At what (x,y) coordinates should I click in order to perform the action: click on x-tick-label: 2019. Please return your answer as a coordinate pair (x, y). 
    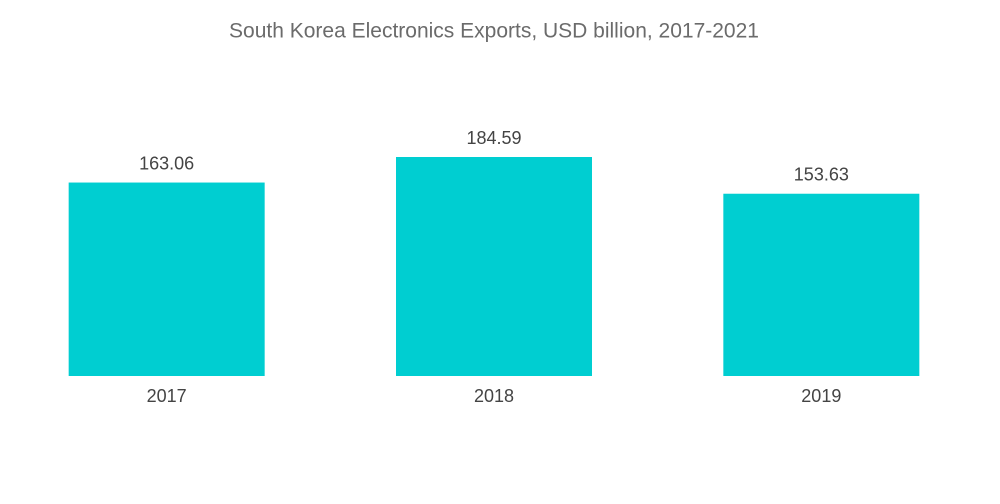
    Looking at the image, I should click on (821, 396).